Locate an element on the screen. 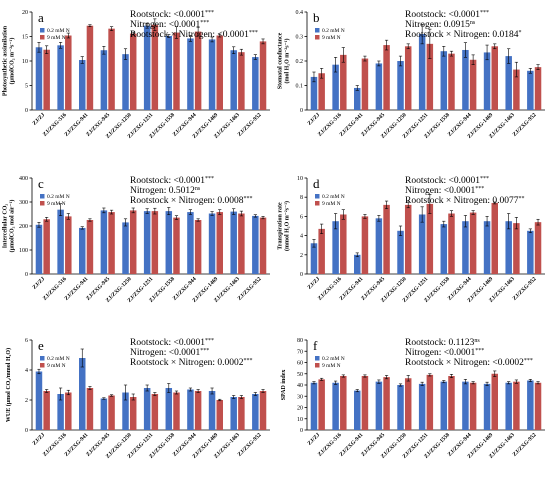 Image resolution: width=550 pixels, height=500 pixels. y-tick-label: 2 is located at coordinates (301, 256).